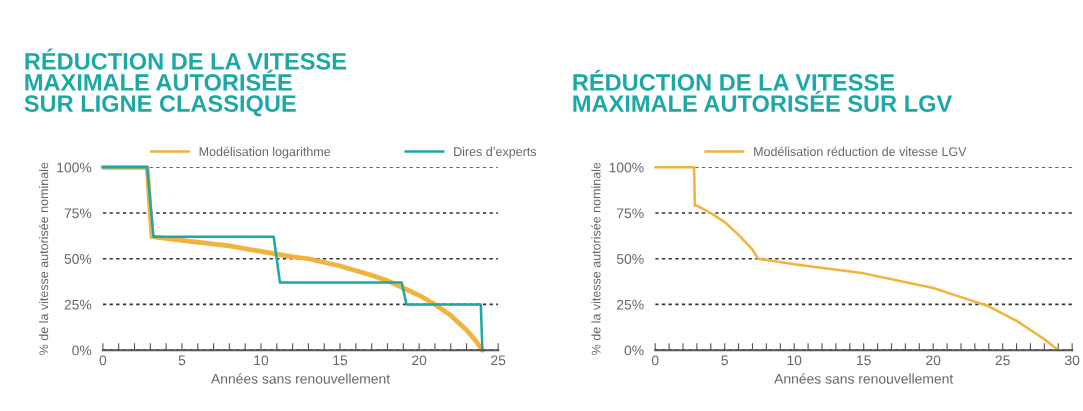 Image resolution: width=1083 pixels, height=411 pixels. I want to click on legend-label: Dires d’experts, so click(495, 152).